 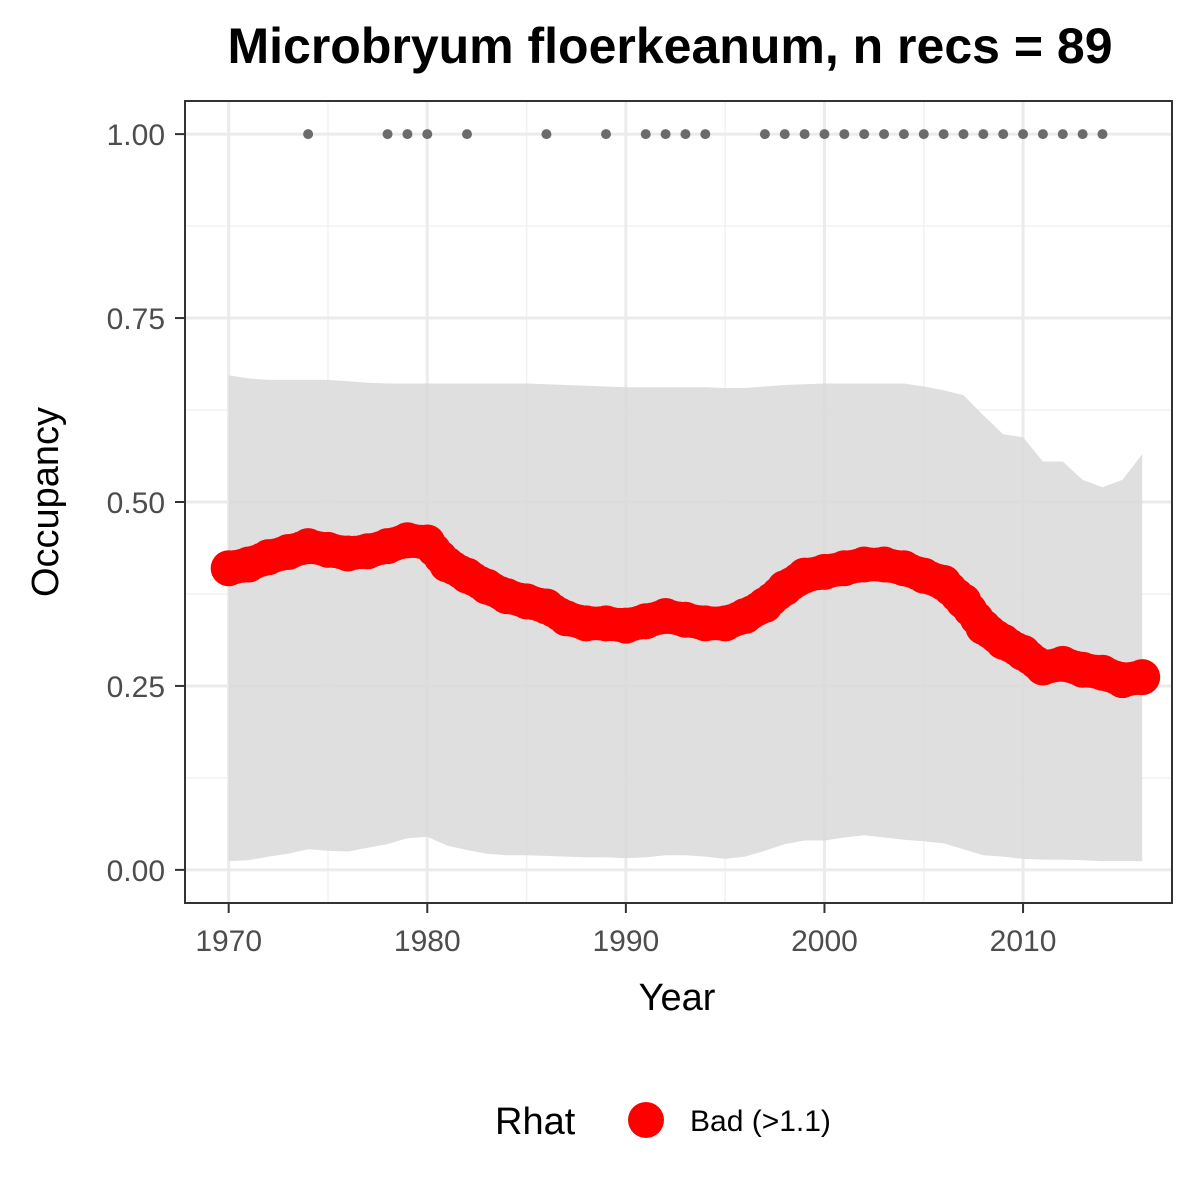 I want to click on x-tick-label: 2000, so click(x=824, y=941).